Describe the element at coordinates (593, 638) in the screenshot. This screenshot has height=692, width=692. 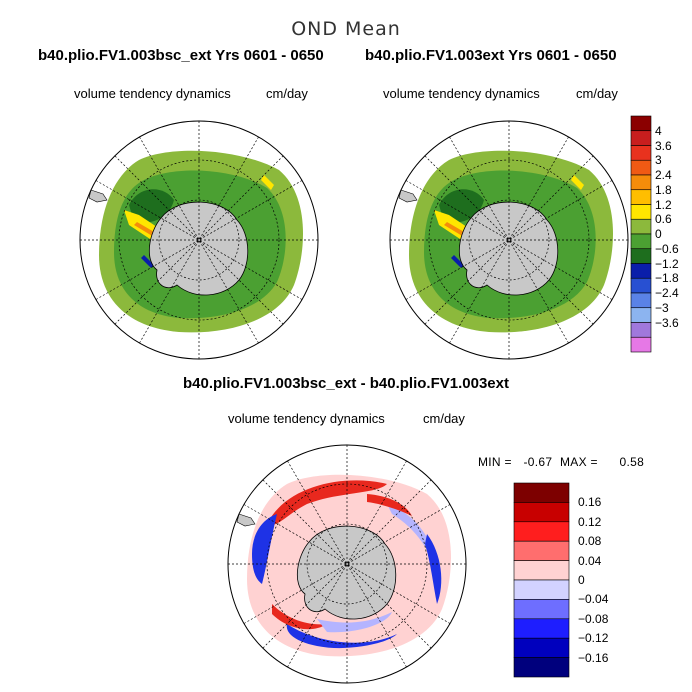
I see `diff-colorbar-label: −0.12` at that location.